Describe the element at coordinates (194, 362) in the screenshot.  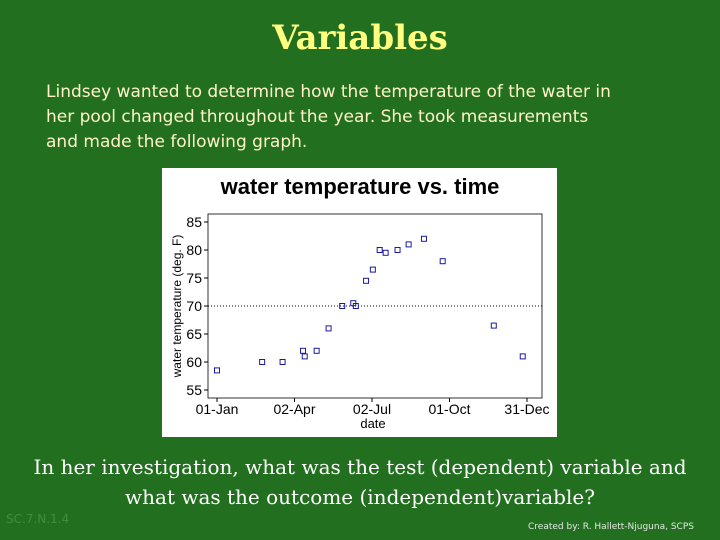
I see `y-tick-label: 60` at that location.